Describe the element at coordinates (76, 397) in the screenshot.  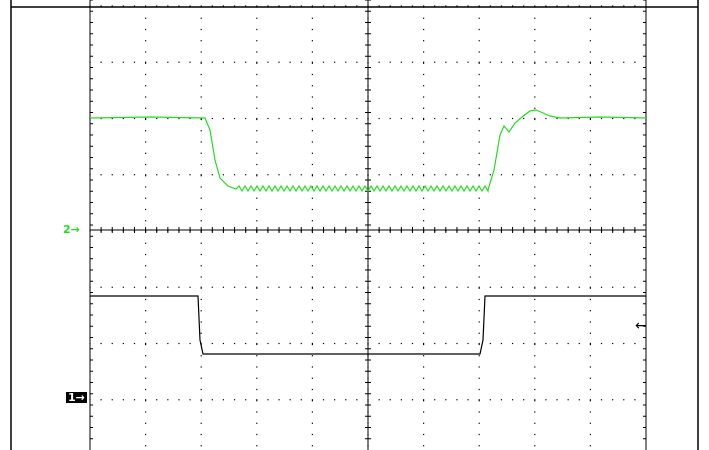
I see `channel-1-ground-marker: 1→` at that location.